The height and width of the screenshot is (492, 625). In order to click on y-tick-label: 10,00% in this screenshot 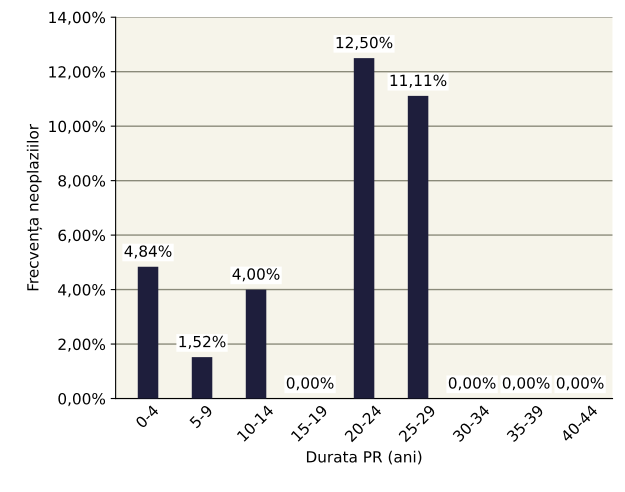, I will do `click(77, 127)`.